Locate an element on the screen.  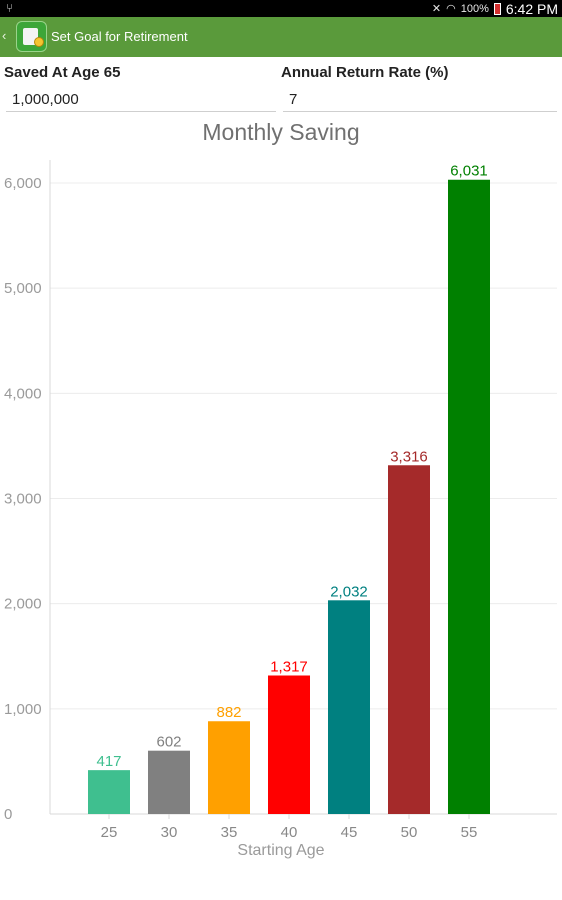
y-tick-label: 1,000 is located at coordinates (23, 709).